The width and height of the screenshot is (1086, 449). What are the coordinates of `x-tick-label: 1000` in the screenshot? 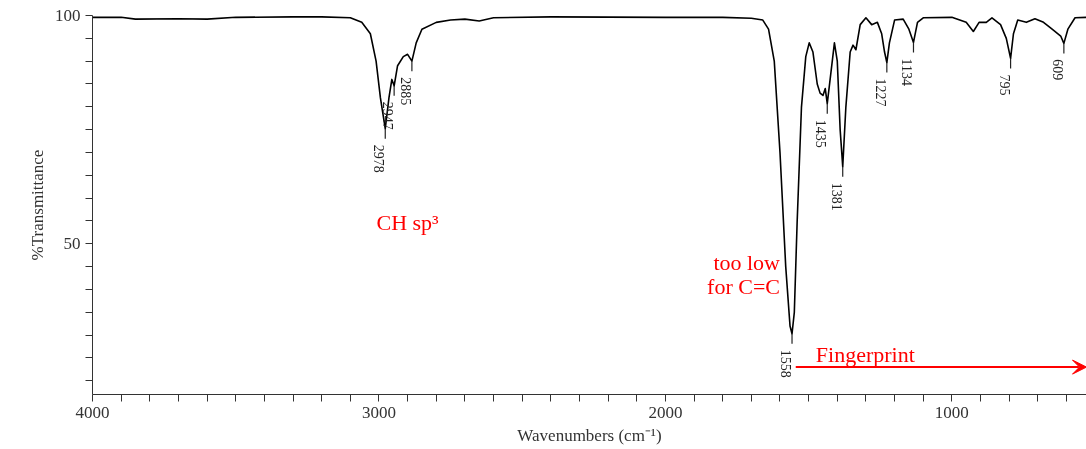 It's located at (951, 412).